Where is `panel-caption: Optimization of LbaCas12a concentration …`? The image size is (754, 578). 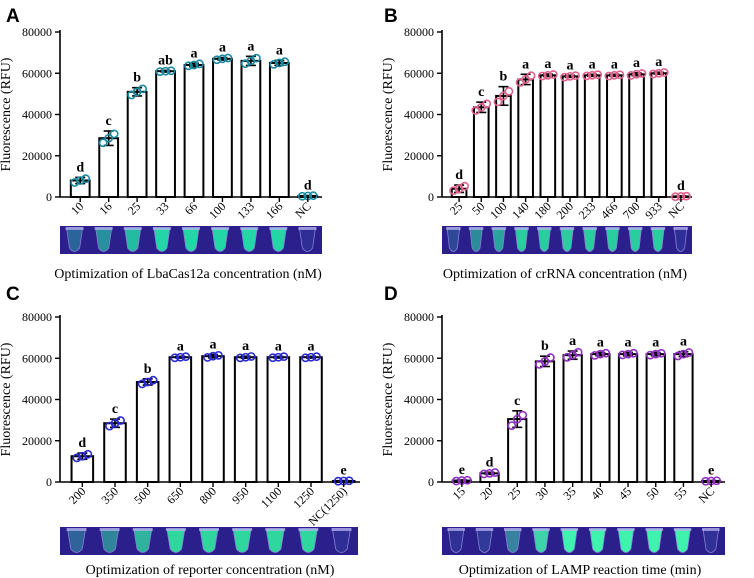 panel-caption: Optimization of LbaCas12a concentration … is located at coordinates (188, 274).